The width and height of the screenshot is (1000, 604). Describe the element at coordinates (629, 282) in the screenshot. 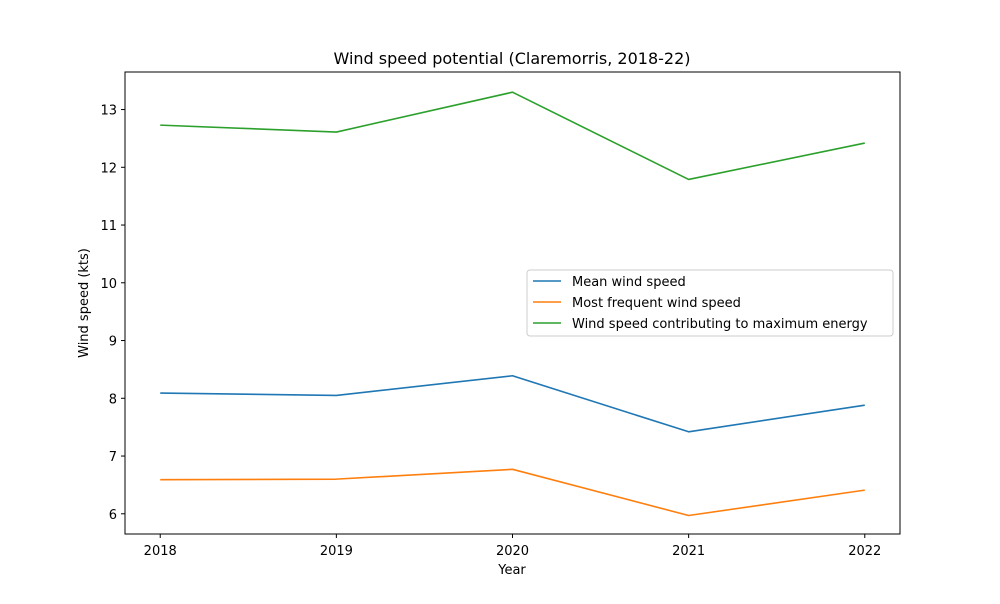

I see `legend-label: Mean wind speed` at that location.